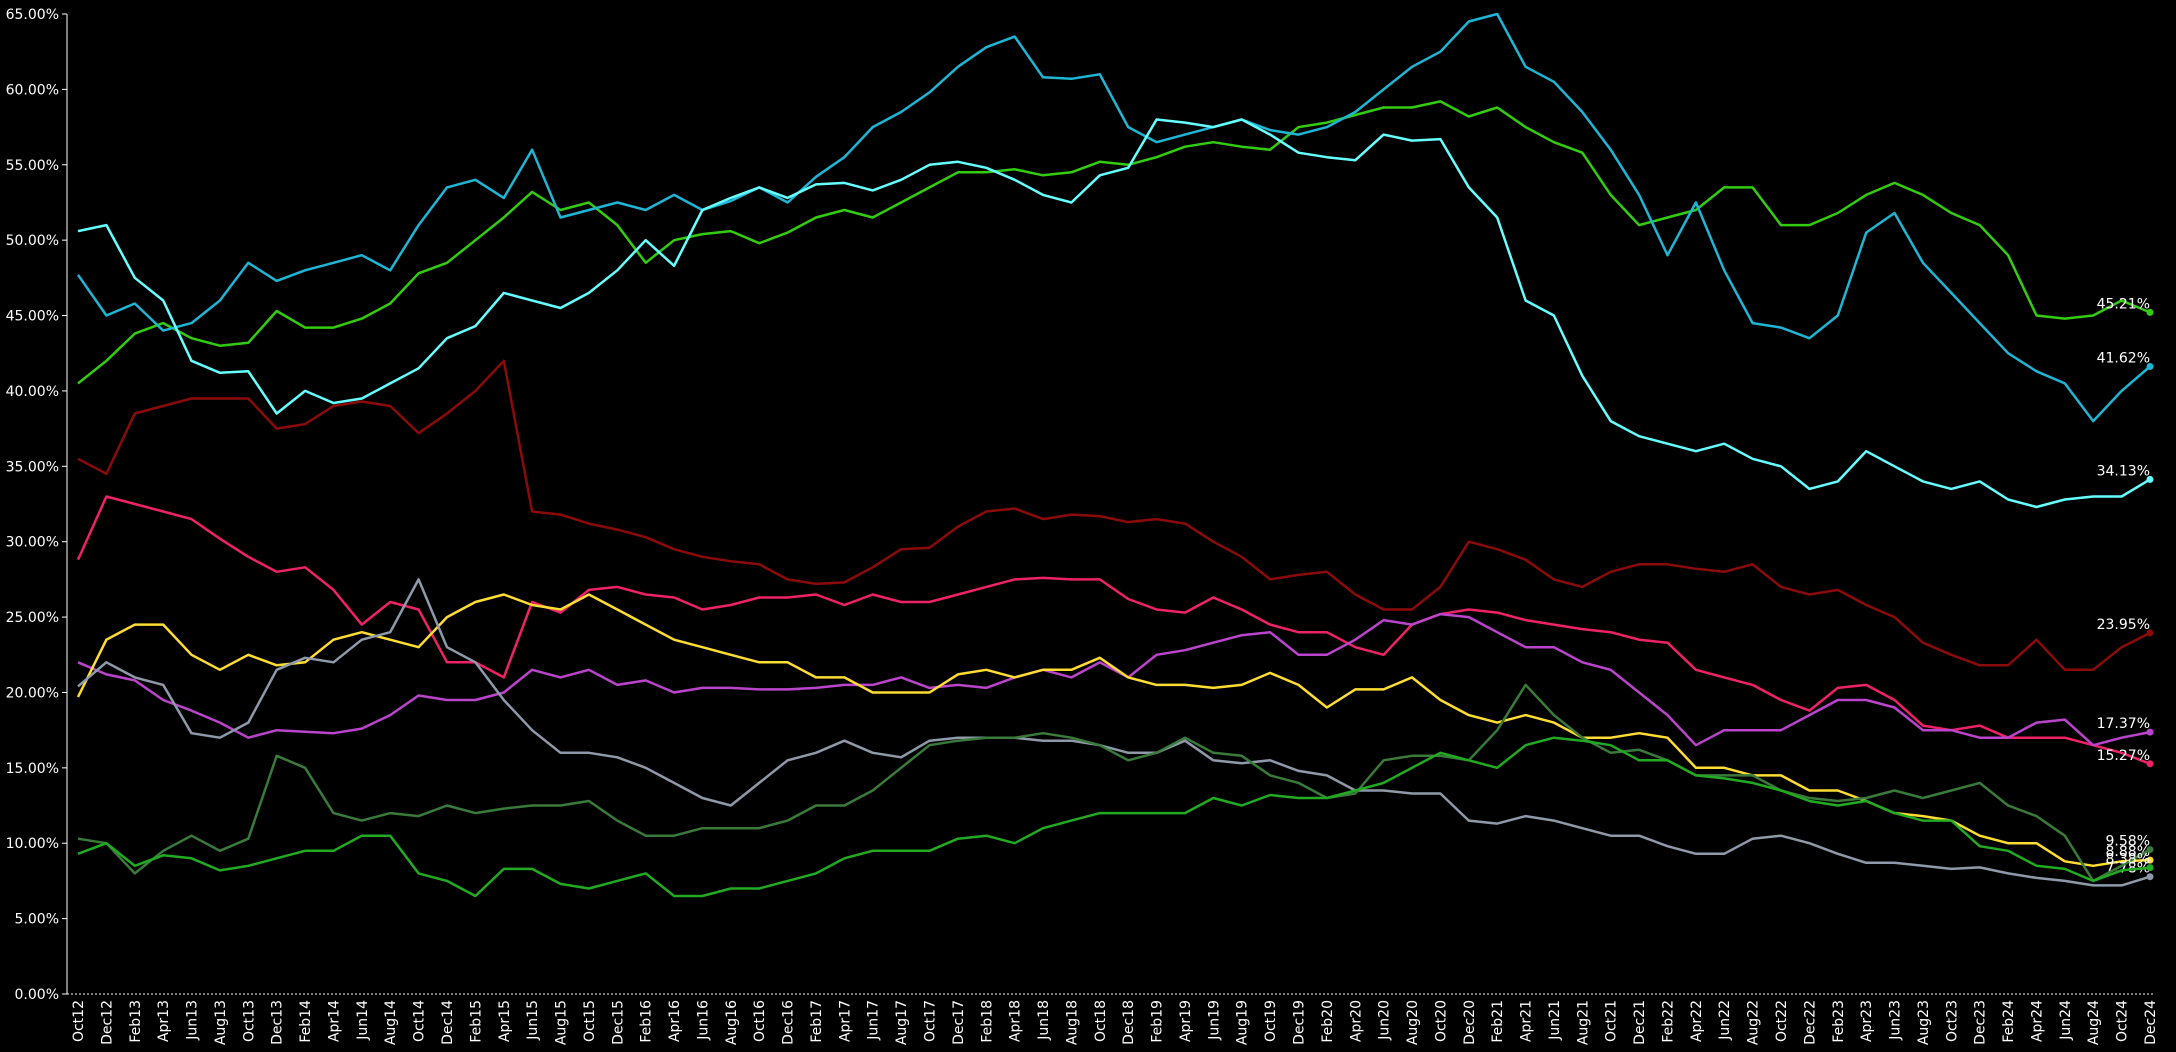 The width and height of the screenshot is (2176, 1052). What do you see at coordinates (2123, 625) in the screenshot?
I see `end-label: 23.95%` at bounding box center [2123, 625].